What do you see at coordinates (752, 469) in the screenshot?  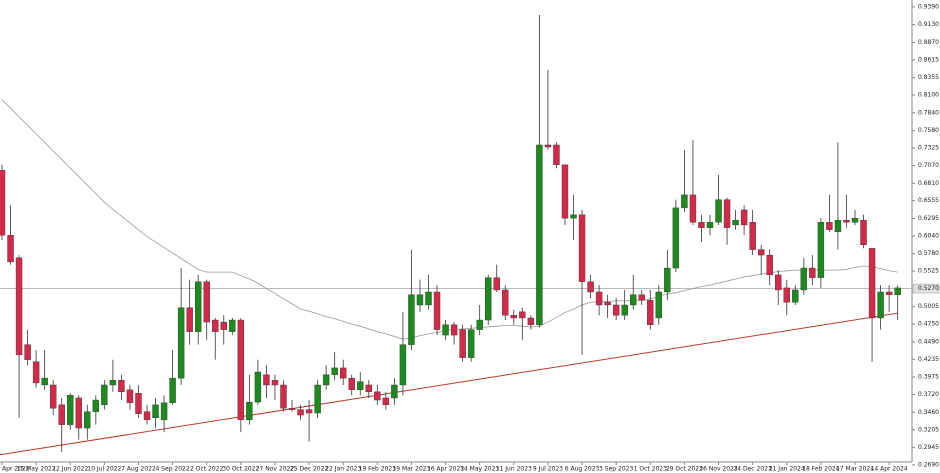 I see `x-tick-label: 24 Dec 2023` at bounding box center [752, 469].